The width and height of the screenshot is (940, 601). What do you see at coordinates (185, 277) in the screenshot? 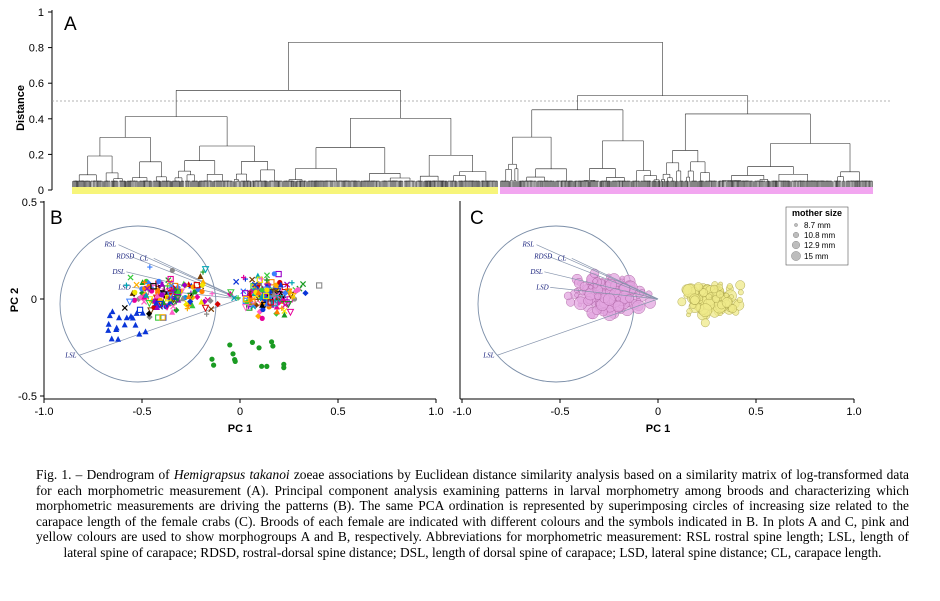
I see `loading-vector-rdsd` at bounding box center [185, 277].